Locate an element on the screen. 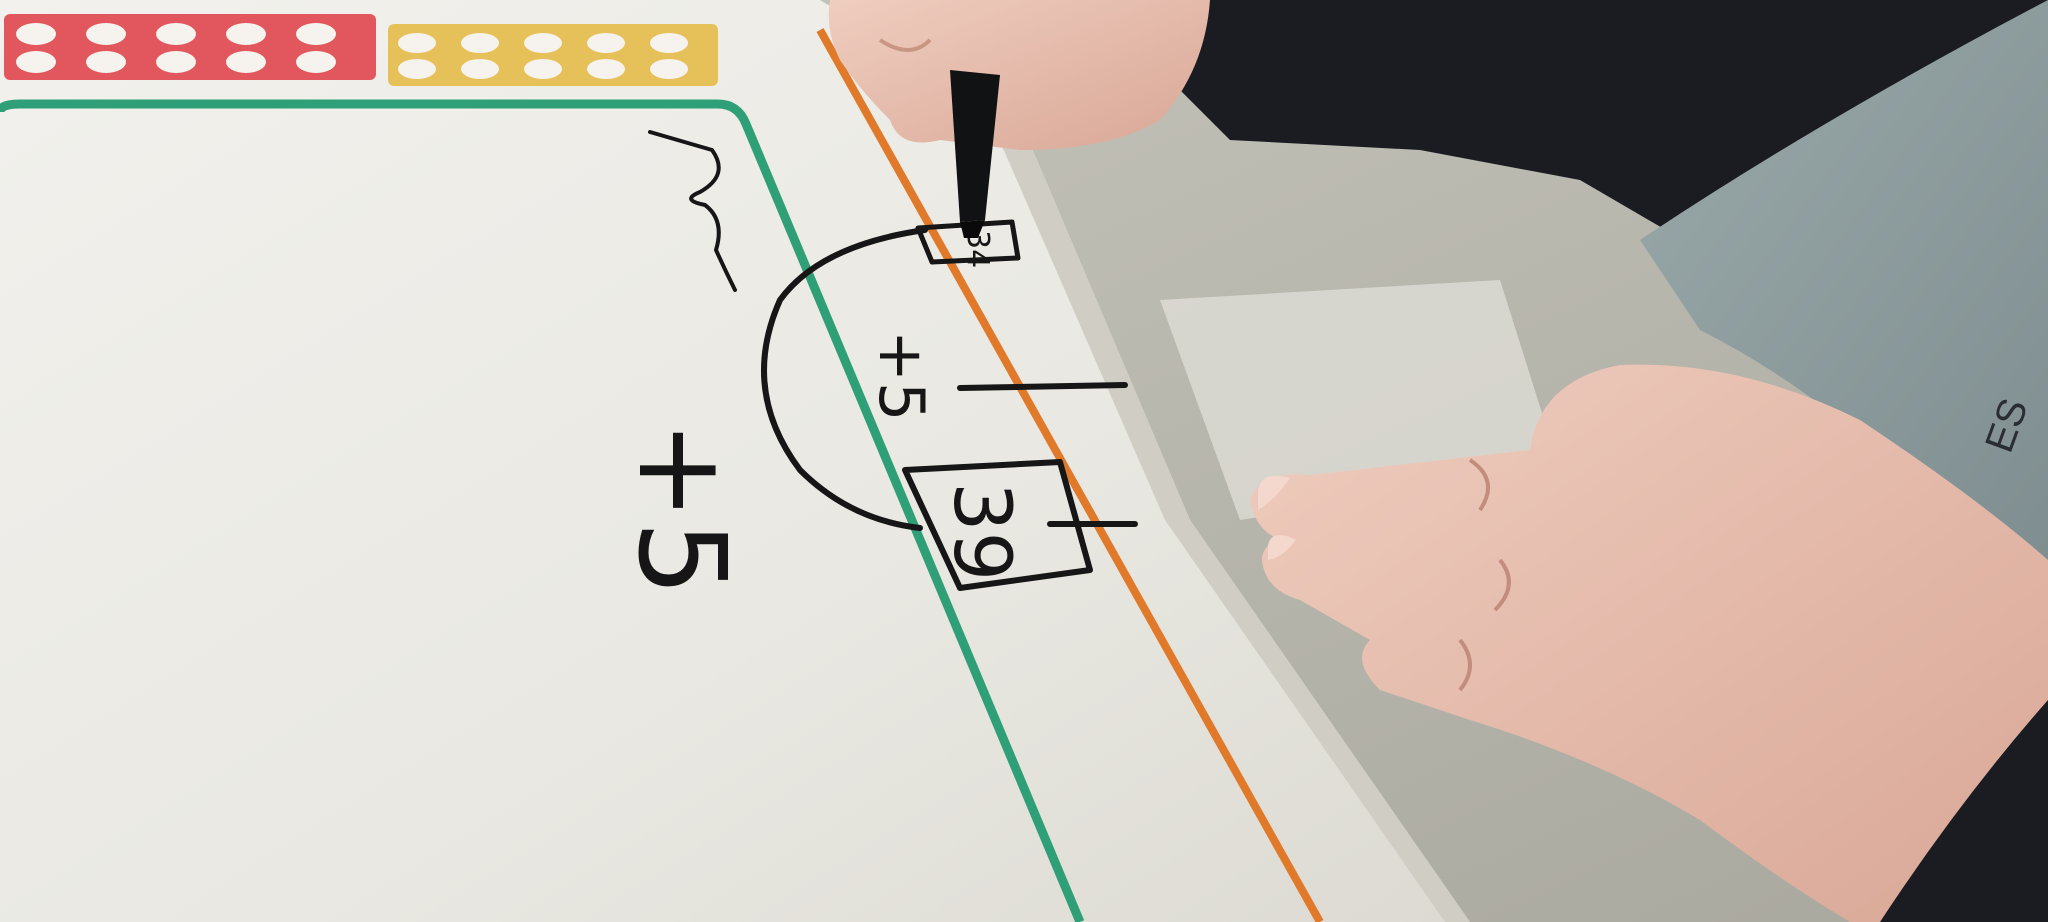 The height and width of the screenshot is (922, 2048). box-end is located at coordinates (997, 525).